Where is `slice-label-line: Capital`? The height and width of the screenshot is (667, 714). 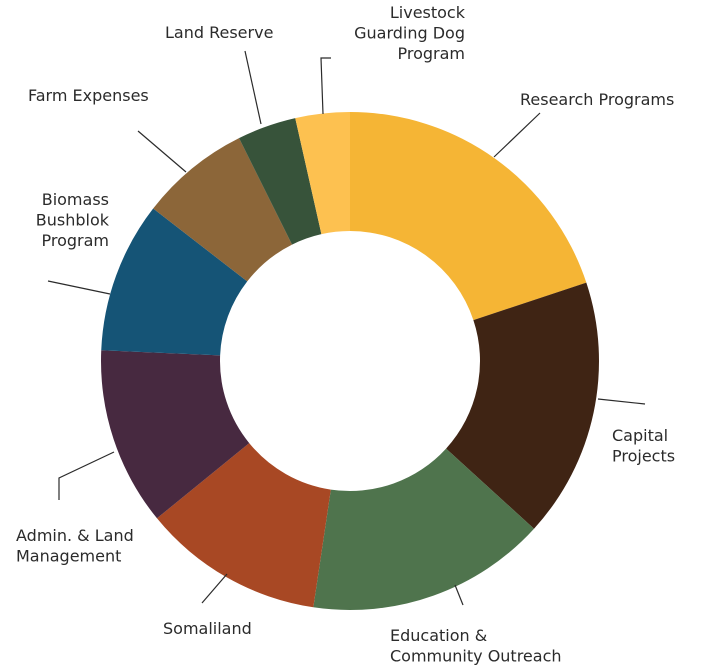
slice-label-line: Capital is located at coordinates (640, 435).